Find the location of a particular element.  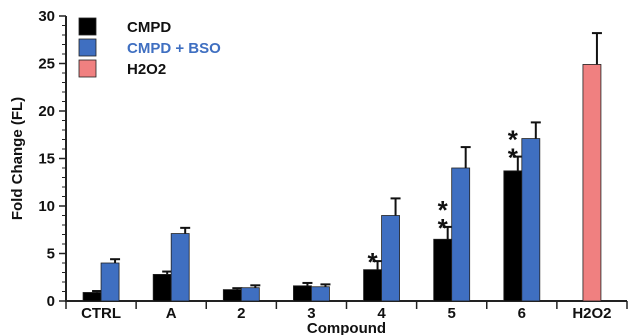

y-tick-label: 5 is located at coordinates (51, 254).